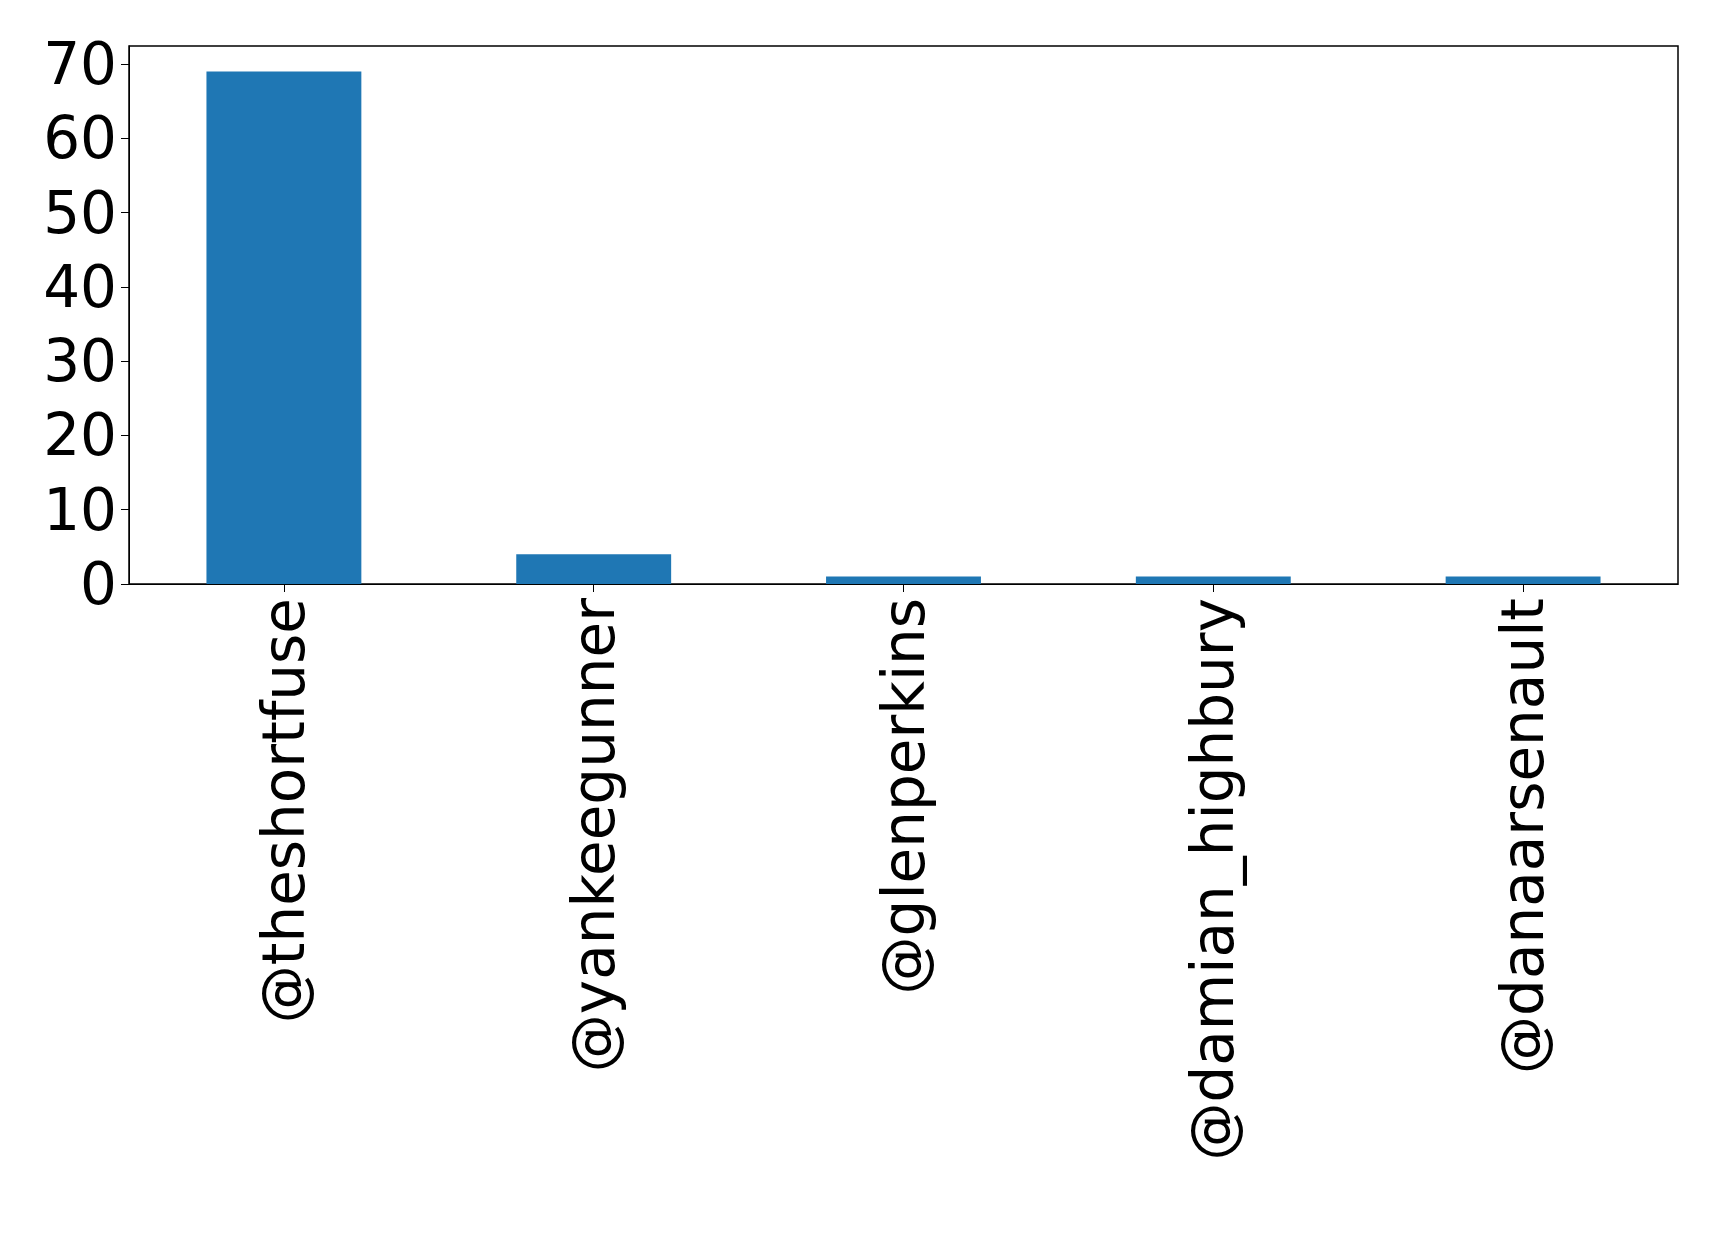 The width and height of the screenshot is (1719, 1239). What do you see at coordinates (80, 138) in the screenshot?
I see `y-tick-label: 60` at bounding box center [80, 138].